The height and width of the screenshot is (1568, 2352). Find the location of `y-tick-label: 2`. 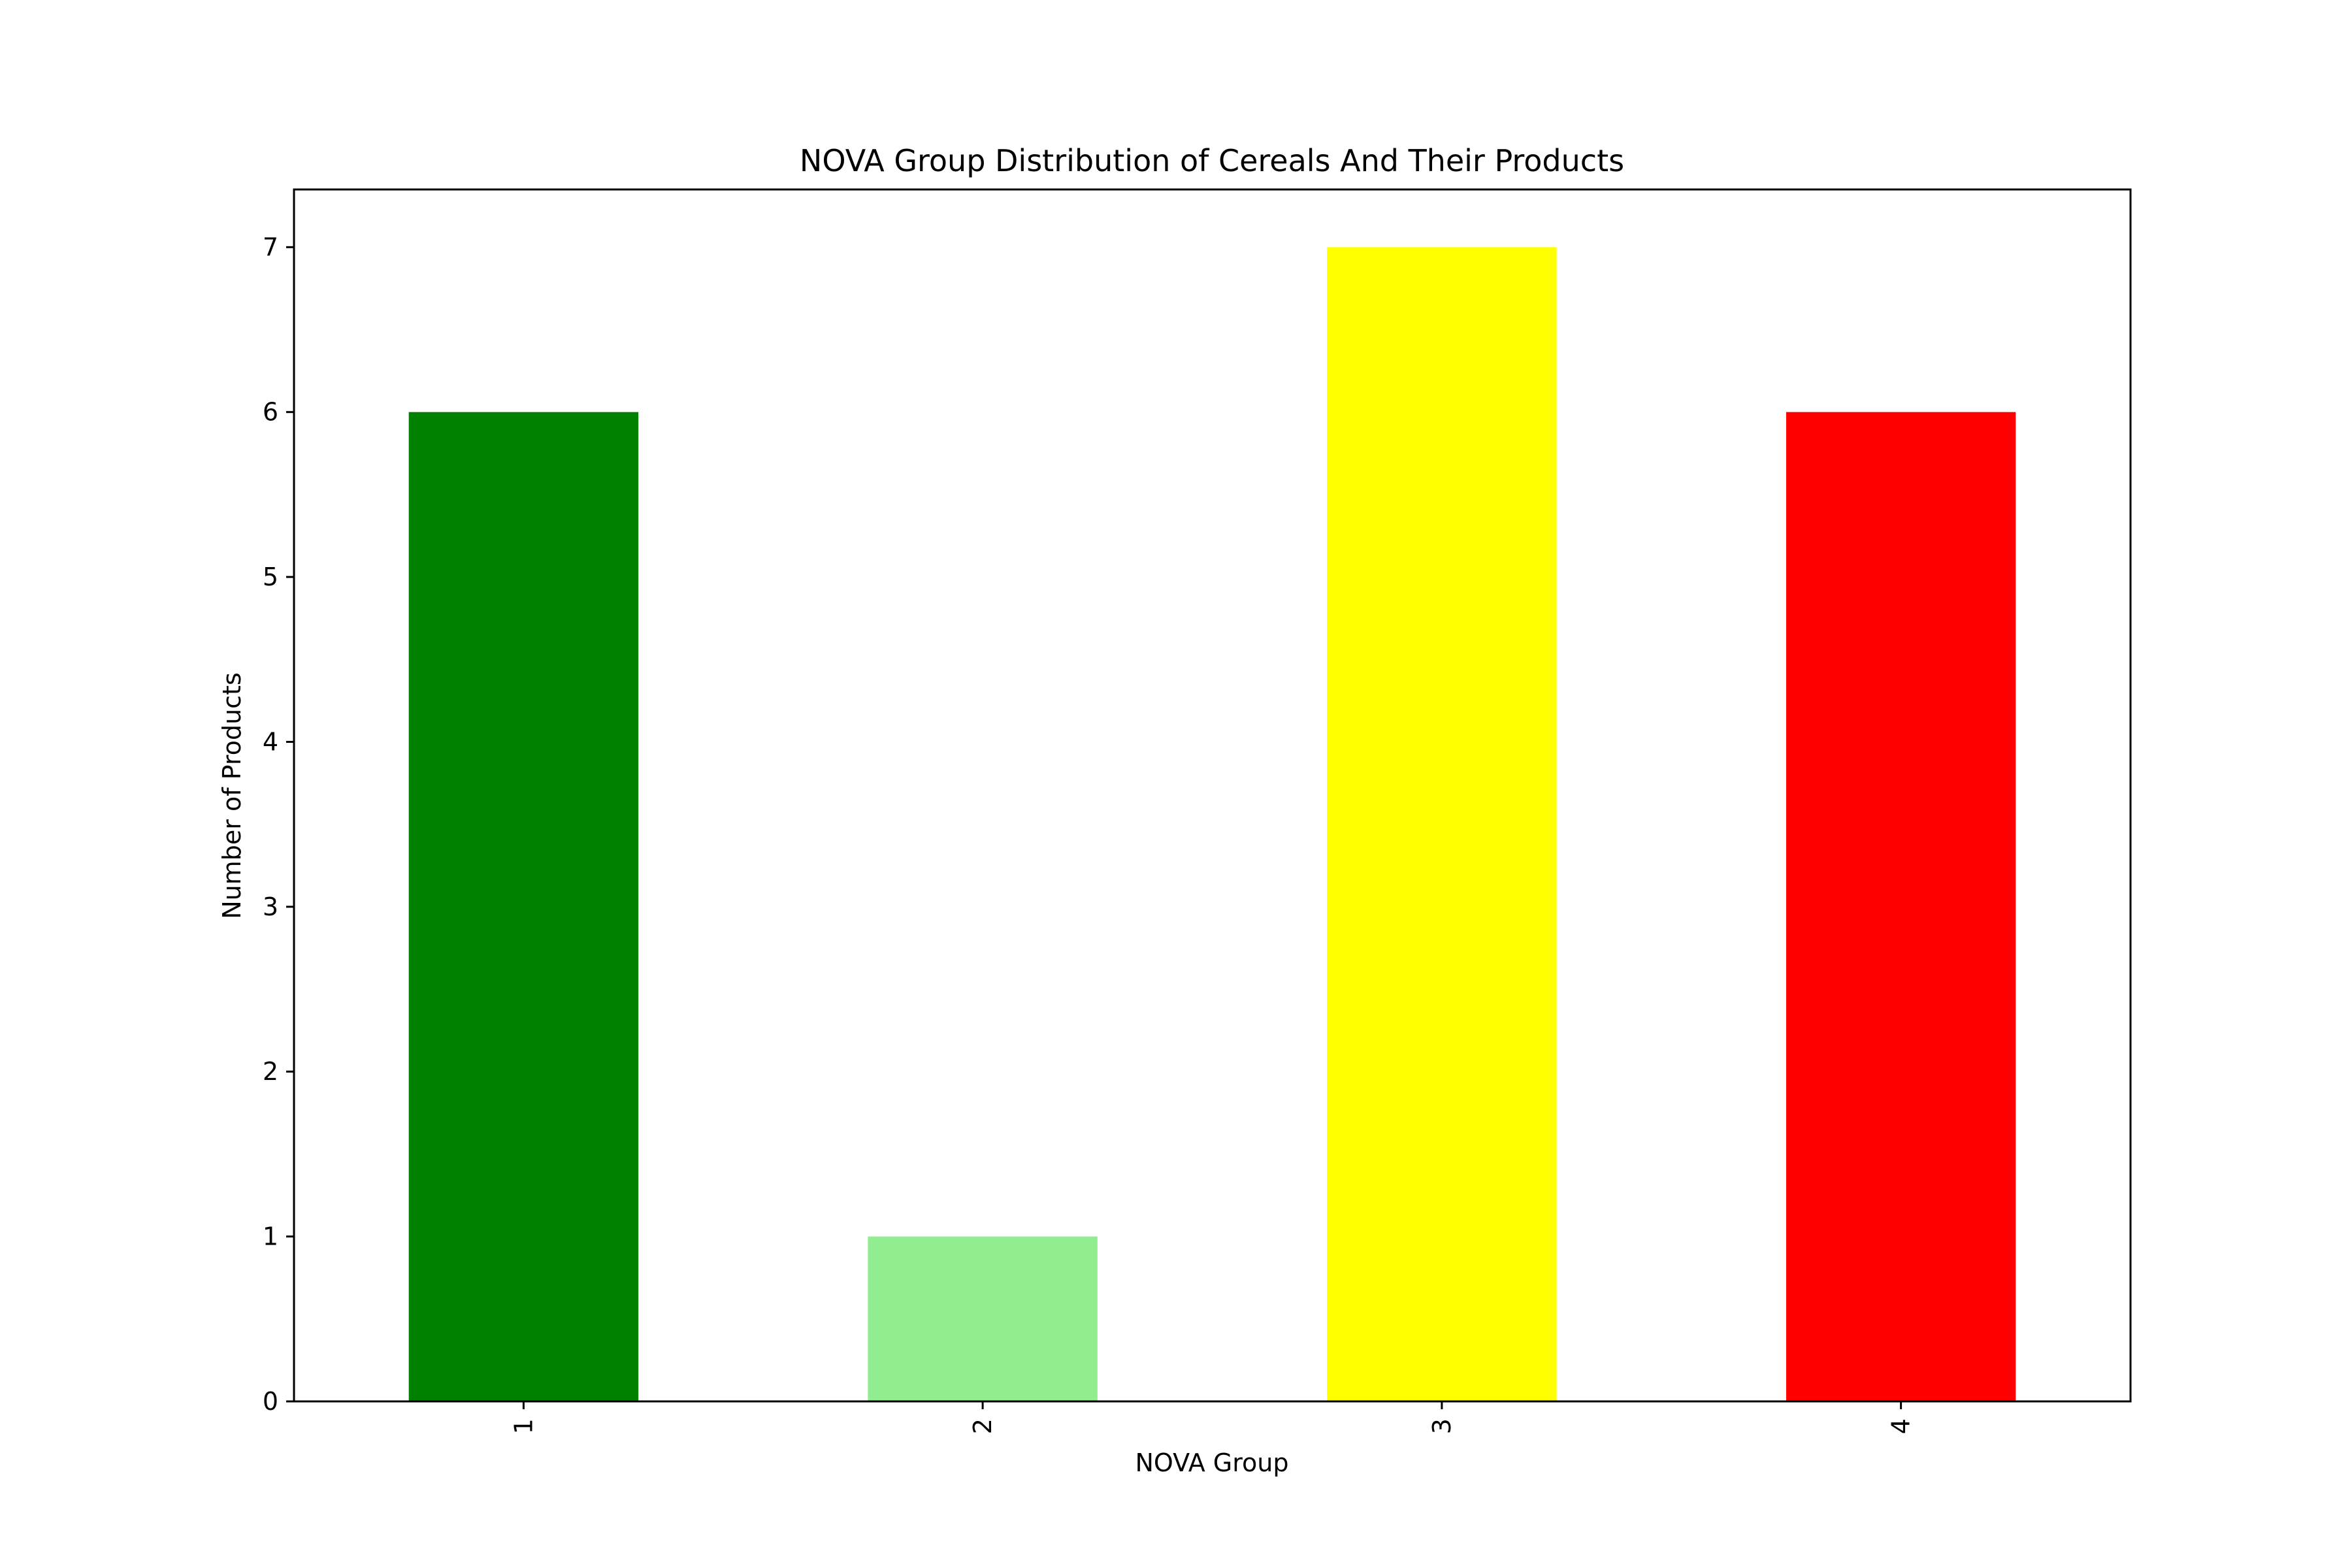

y-tick-label: 2 is located at coordinates (270, 1071).